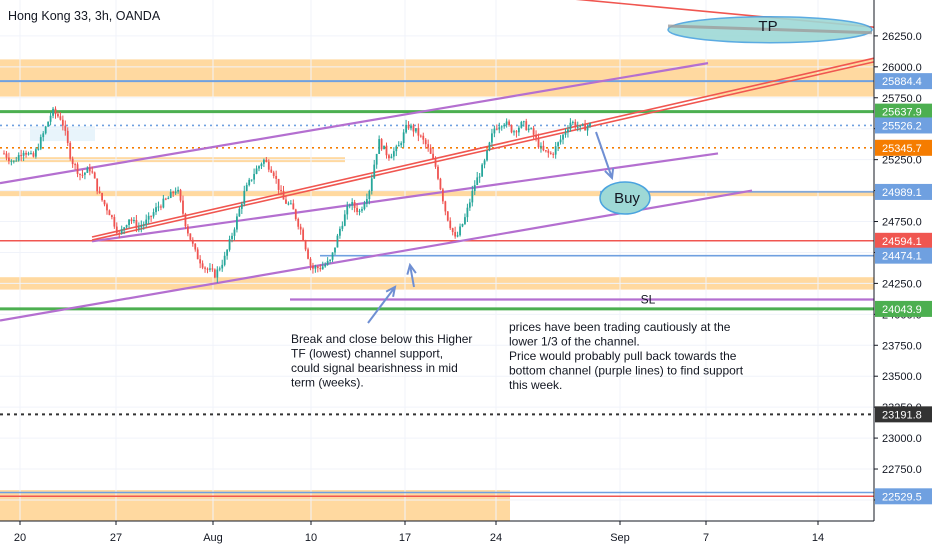  What do you see at coordinates (374, 368) in the screenshot?
I see `note-line: could signal bearishness in mid` at bounding box center [374, 368].